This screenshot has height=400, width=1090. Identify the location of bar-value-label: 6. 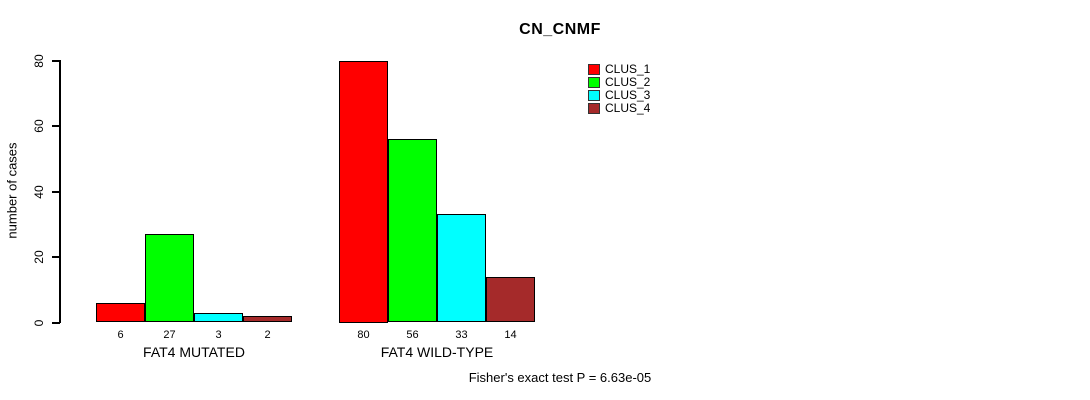
(120, 335).